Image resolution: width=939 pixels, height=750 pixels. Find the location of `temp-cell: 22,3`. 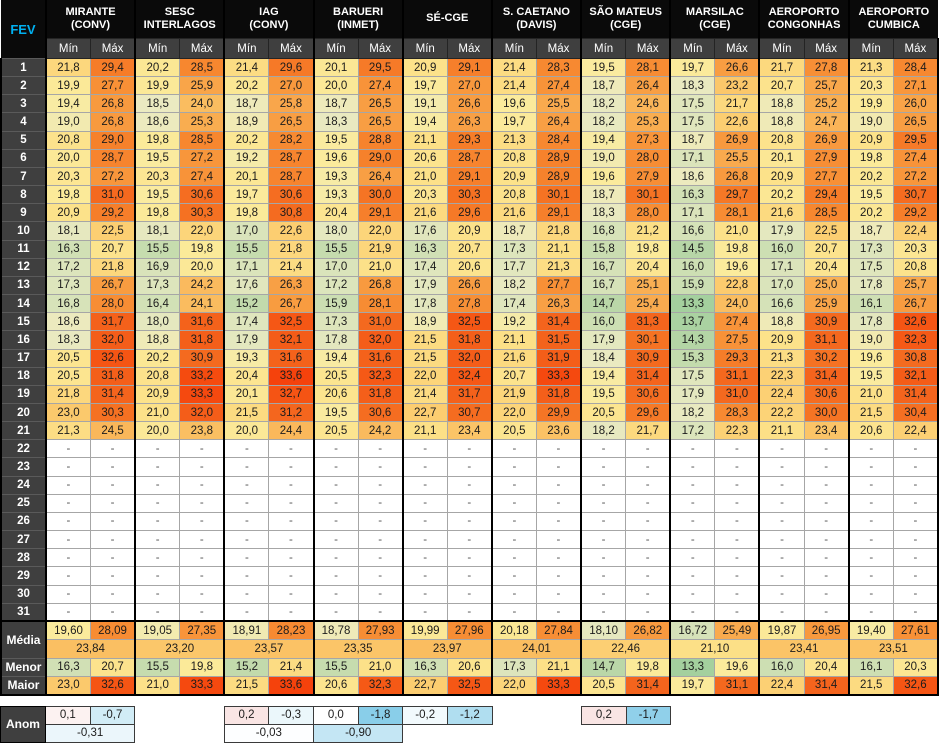

temp-cell: 22,3 is located at coordinates (781, 376).